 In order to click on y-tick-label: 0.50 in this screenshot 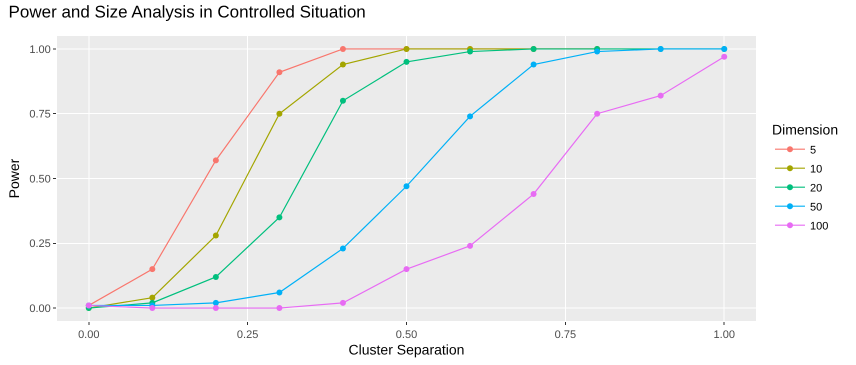, I will do `click(40, 179)`.